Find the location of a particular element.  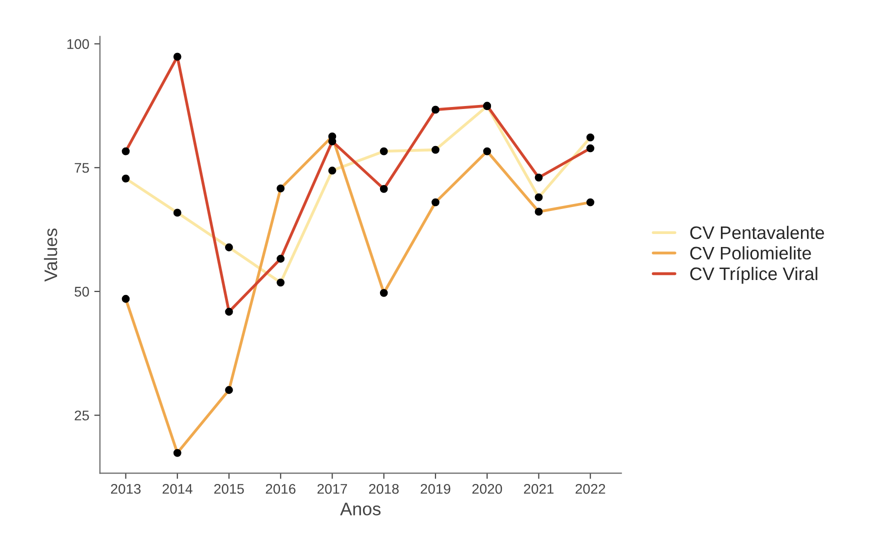

y-axis-title: Values is located at coordinates (51, 255).